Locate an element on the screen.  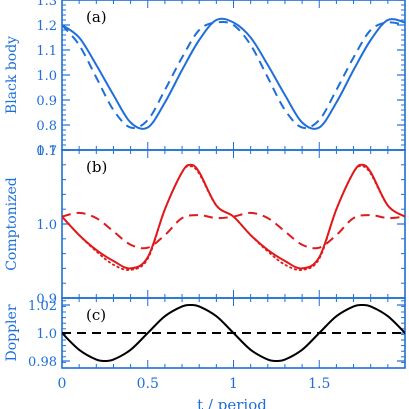
y-axis-label: Black body is located at coordinates (12, 75).